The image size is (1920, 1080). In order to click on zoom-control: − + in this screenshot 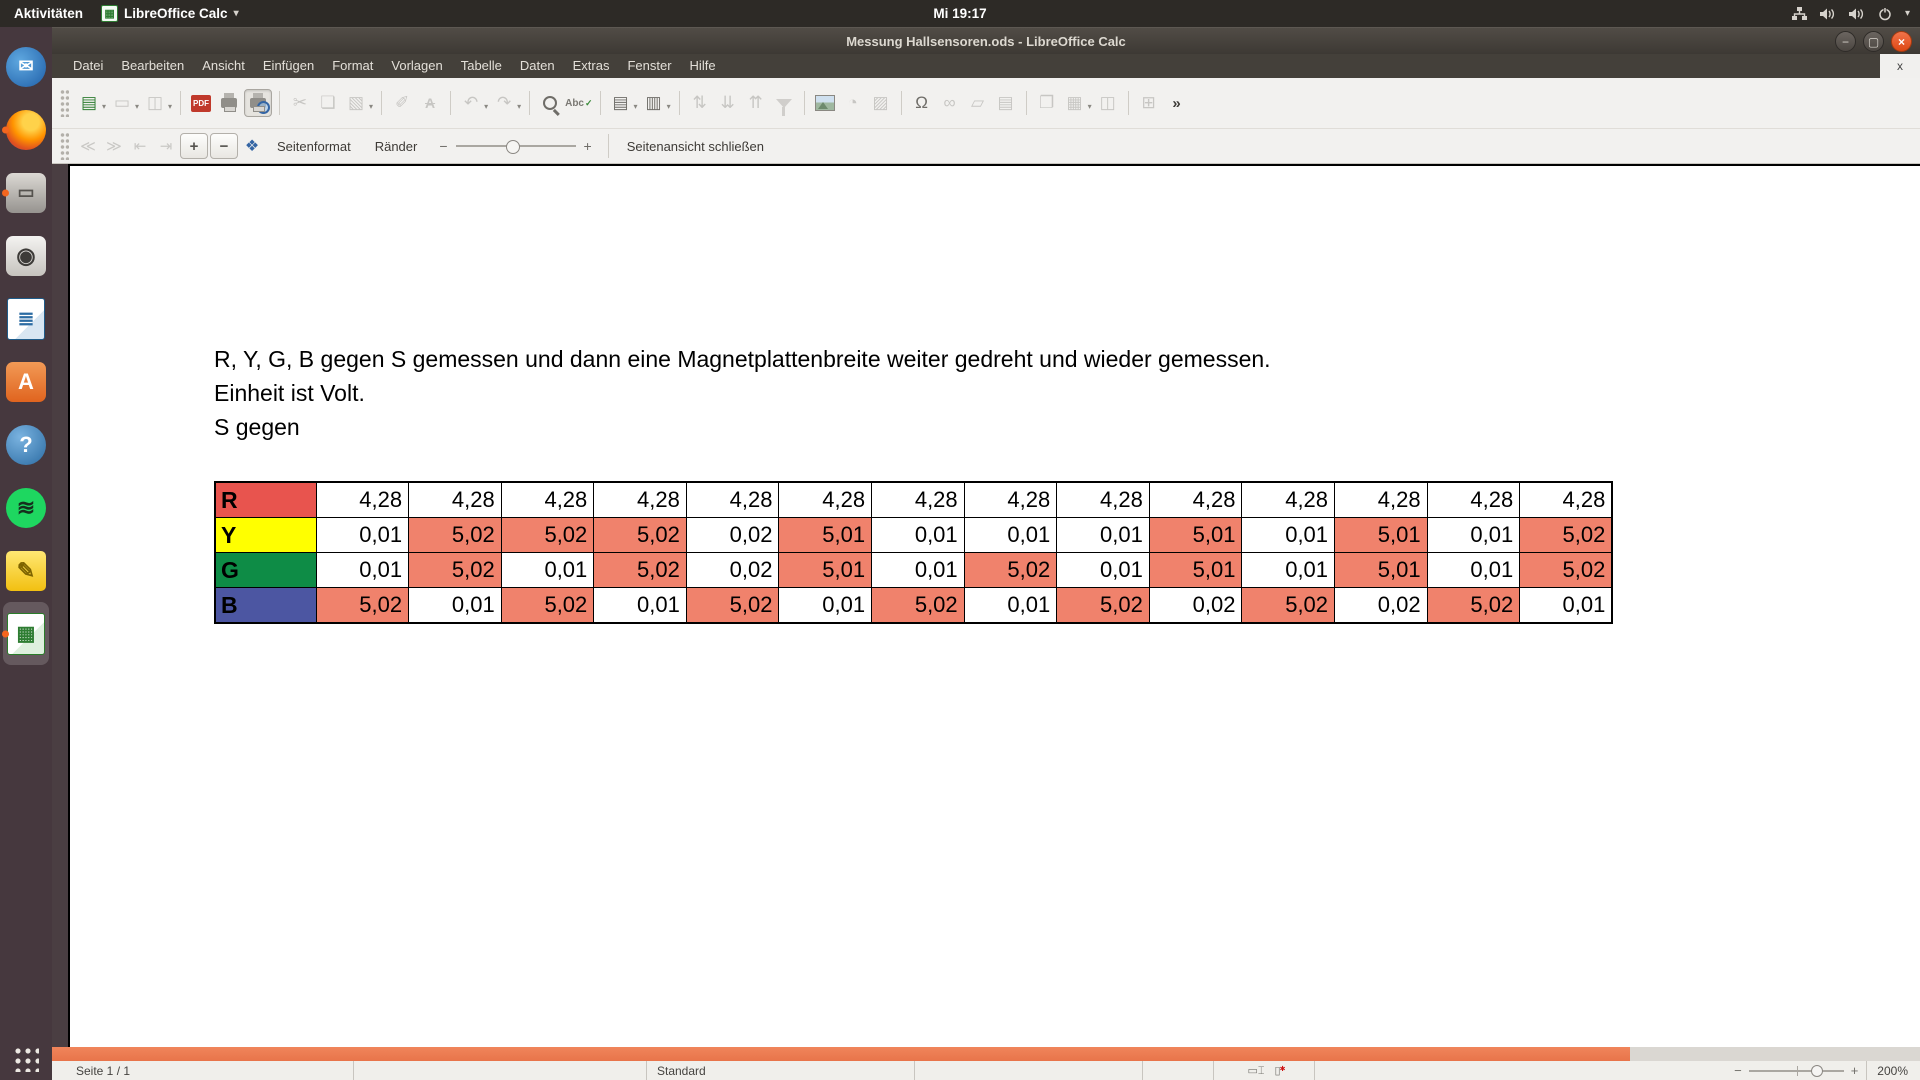, I will do `click(1796, 1070)`.